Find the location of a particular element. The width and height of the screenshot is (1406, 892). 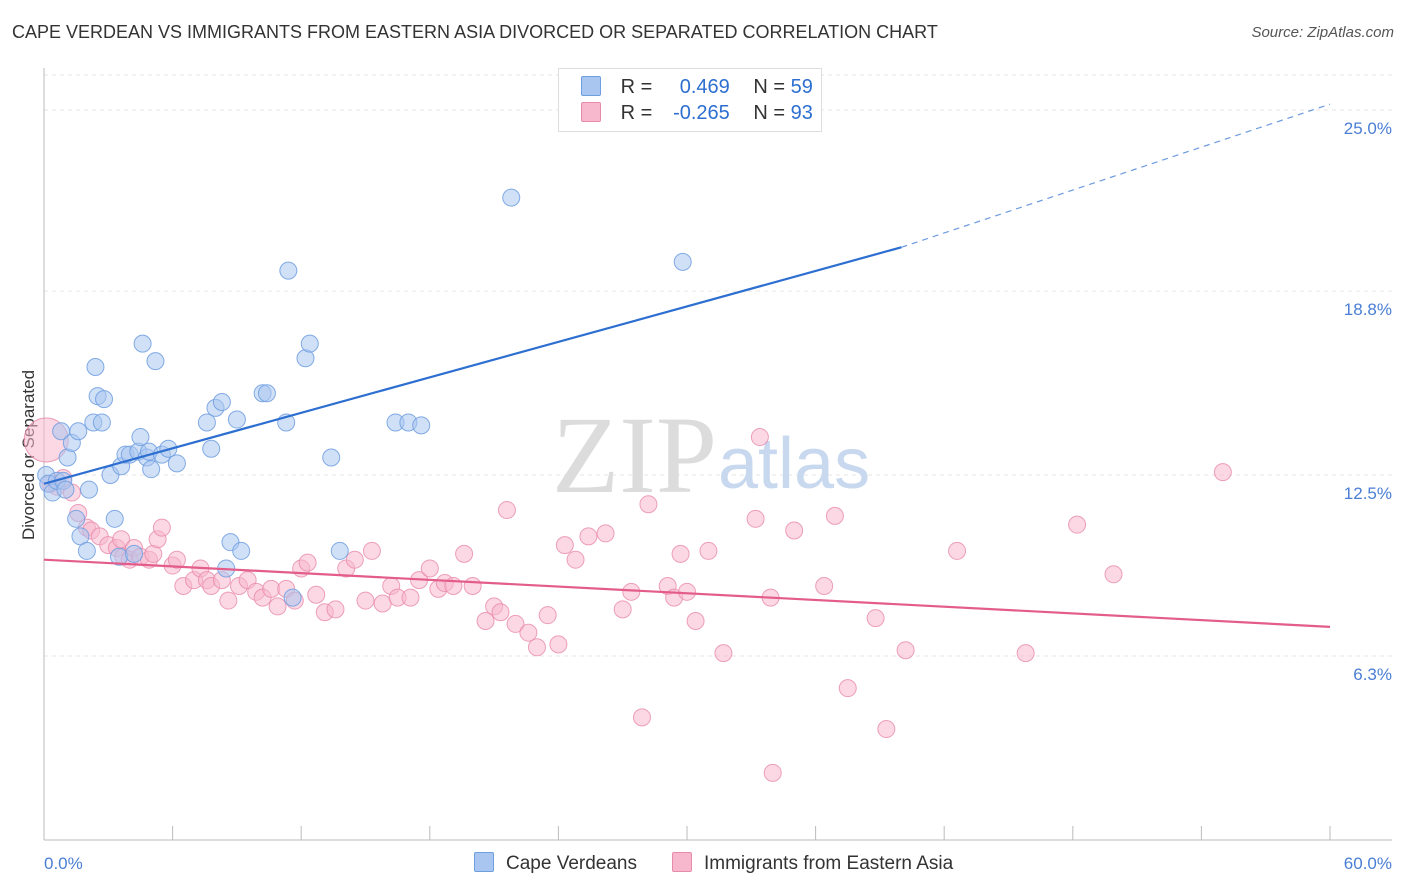

legend-row-blue: R = 0.469 N = 59 is located at coordinates (697, 88).